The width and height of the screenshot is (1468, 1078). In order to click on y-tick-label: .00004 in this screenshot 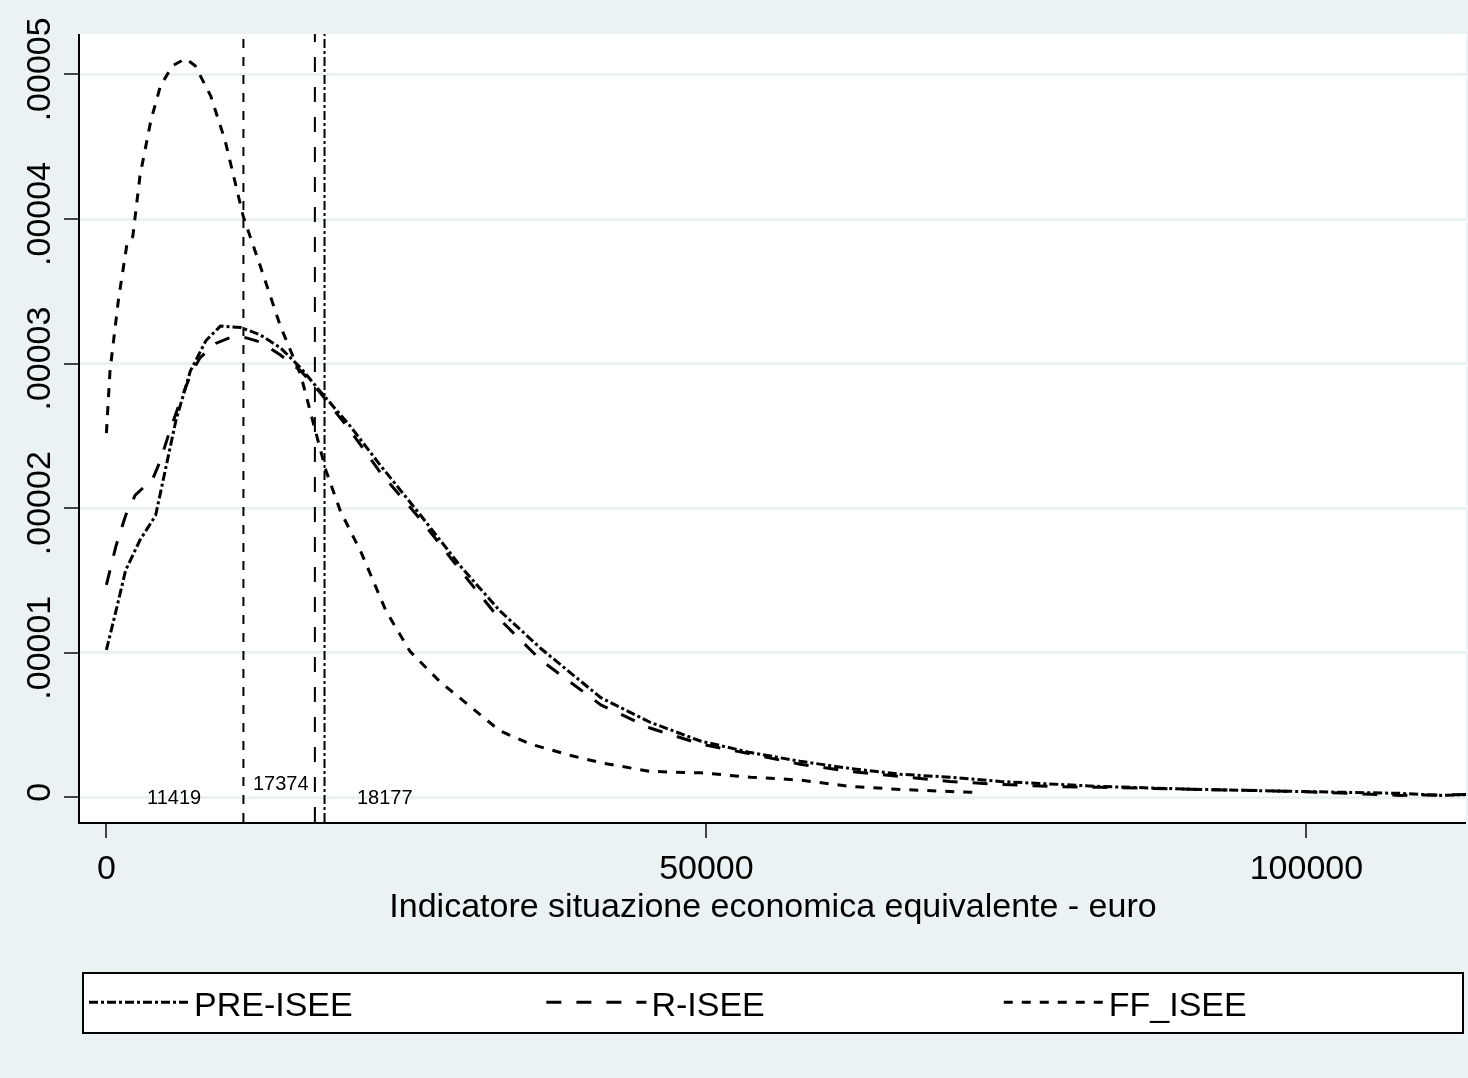, I will do `click(38, 213)`.